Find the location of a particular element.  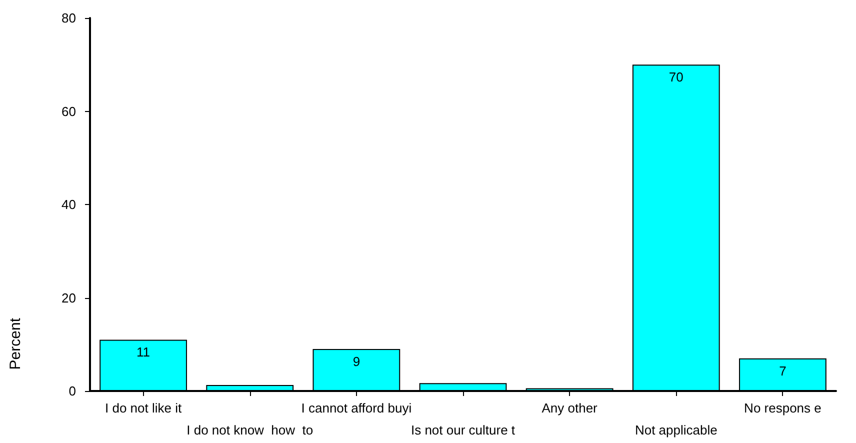

data-label: 70 is located at coordinates (676, 77).